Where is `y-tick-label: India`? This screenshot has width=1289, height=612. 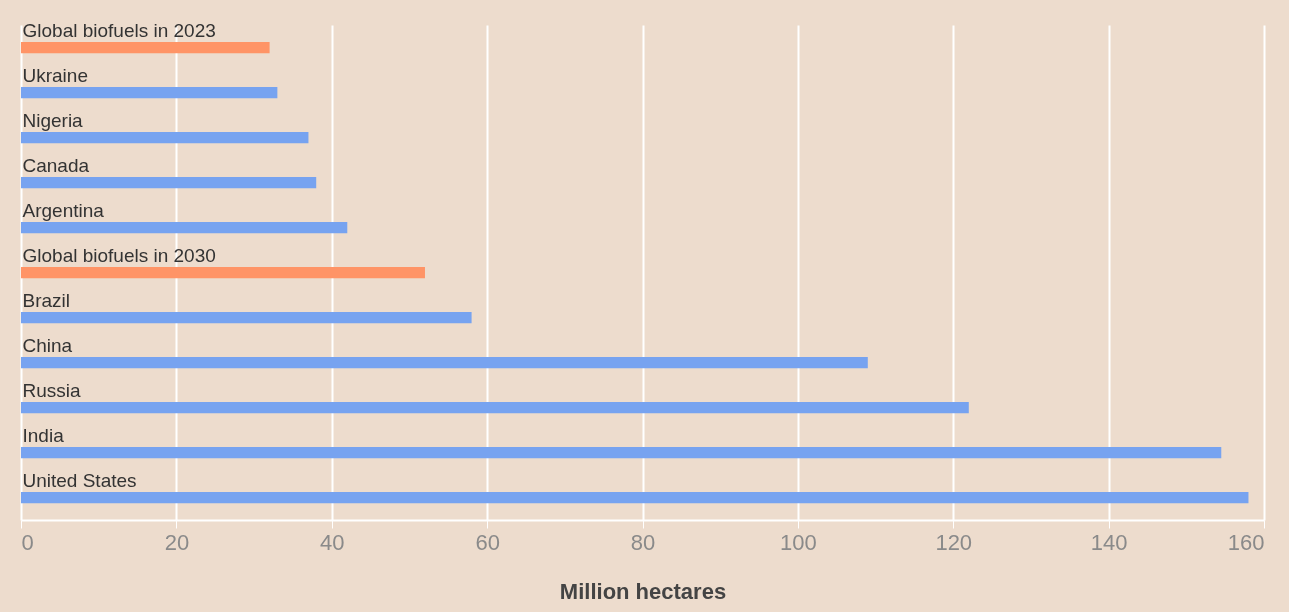 y-tick-label: India is located at coordinates (43, 435).